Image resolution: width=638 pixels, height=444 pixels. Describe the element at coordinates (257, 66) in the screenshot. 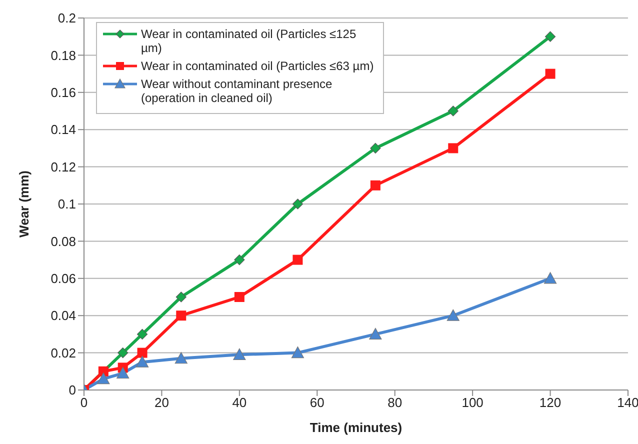

I see `legend-label: Wear in contaminated oil (Particles ≤63 µm)` at that location.